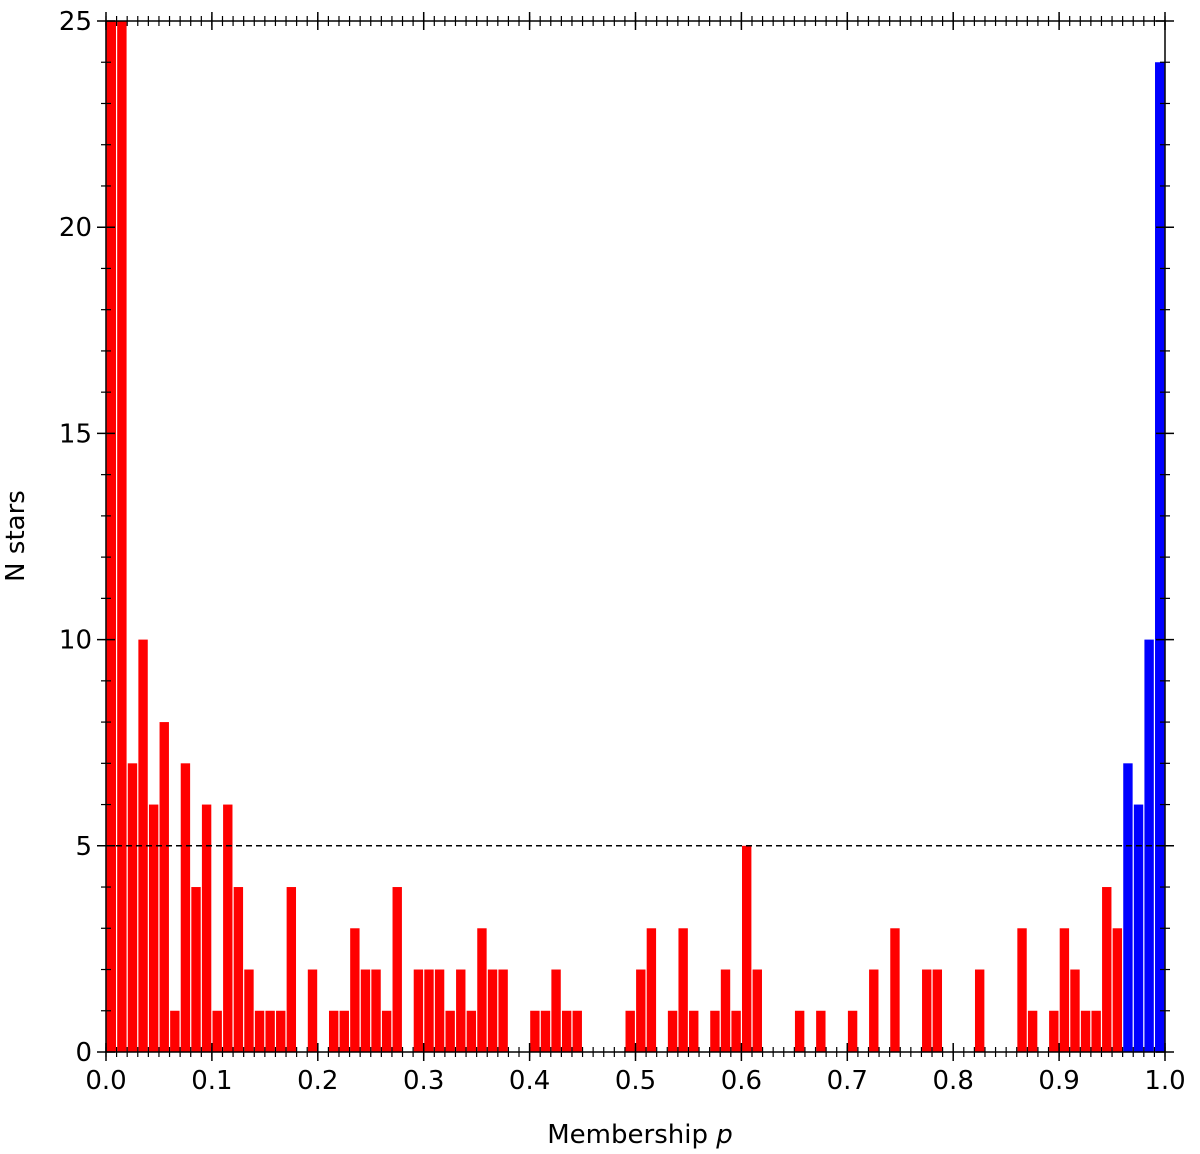 The height and width of the screenshot is (1154, 1200). I want to click on x-tick-label: 0.7, so click(847, 1081).